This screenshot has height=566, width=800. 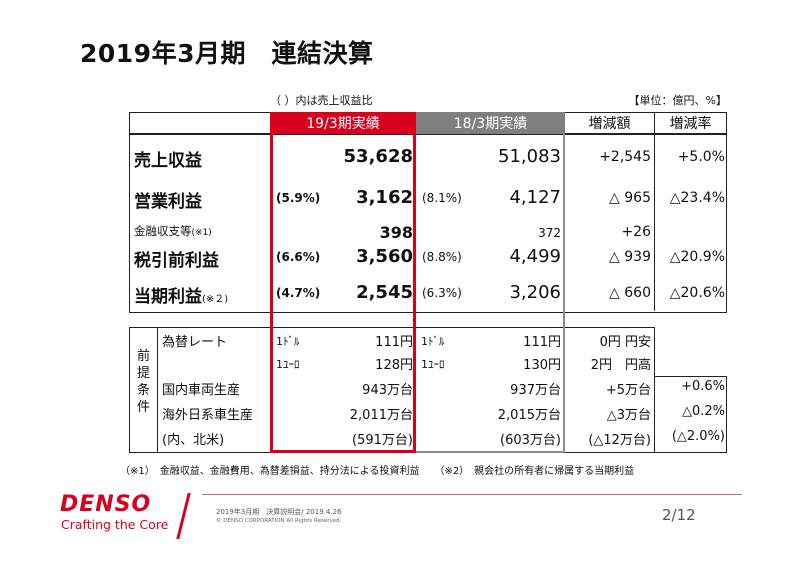 I want to click on ratio-note: （ ）内は売上収益比, so click(x=321, y=100).